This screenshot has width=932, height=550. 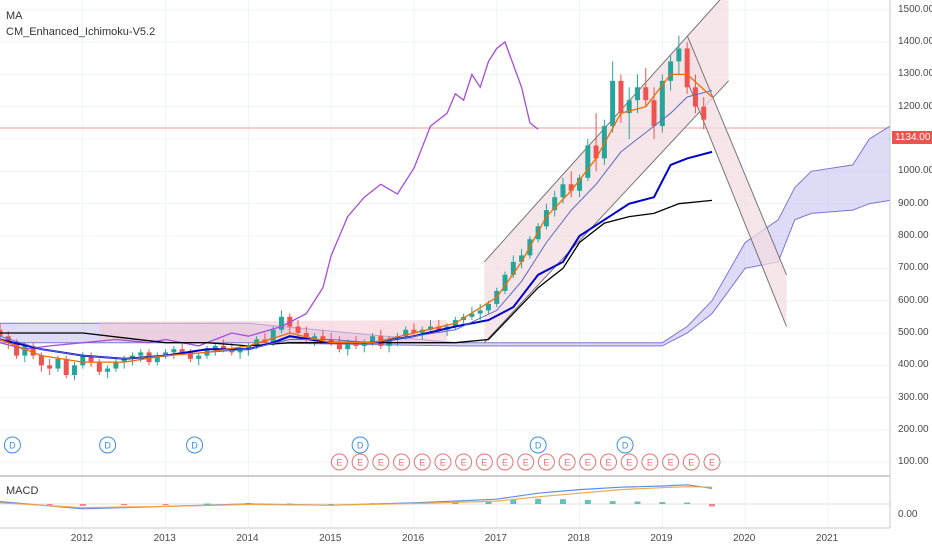 What do you see at coordinates (913, 397) in the screenshot?
I see `price-tick-label: 300.00` at bounding box center [913, 397].